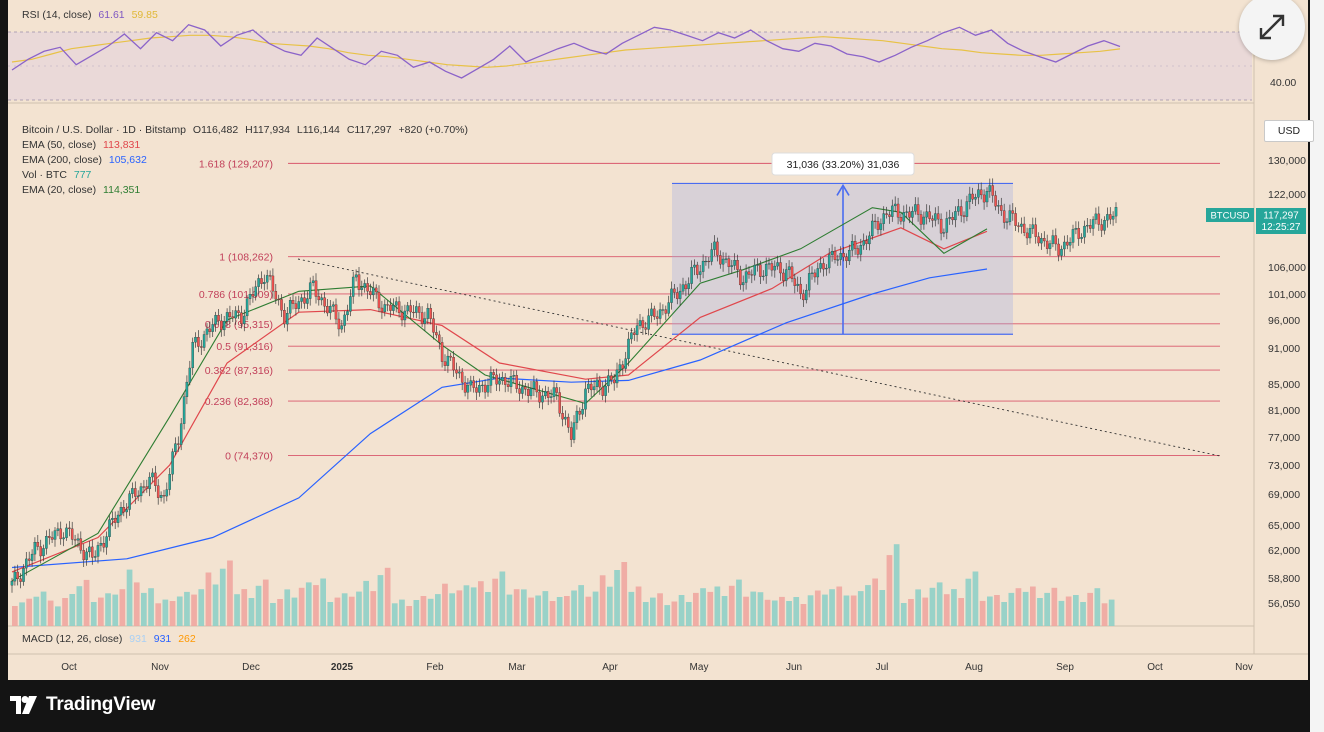  What do you see at coordinates (843, 189) in the screenshot?
I see `measure-arrow-head` at bounding box center [843, 189].